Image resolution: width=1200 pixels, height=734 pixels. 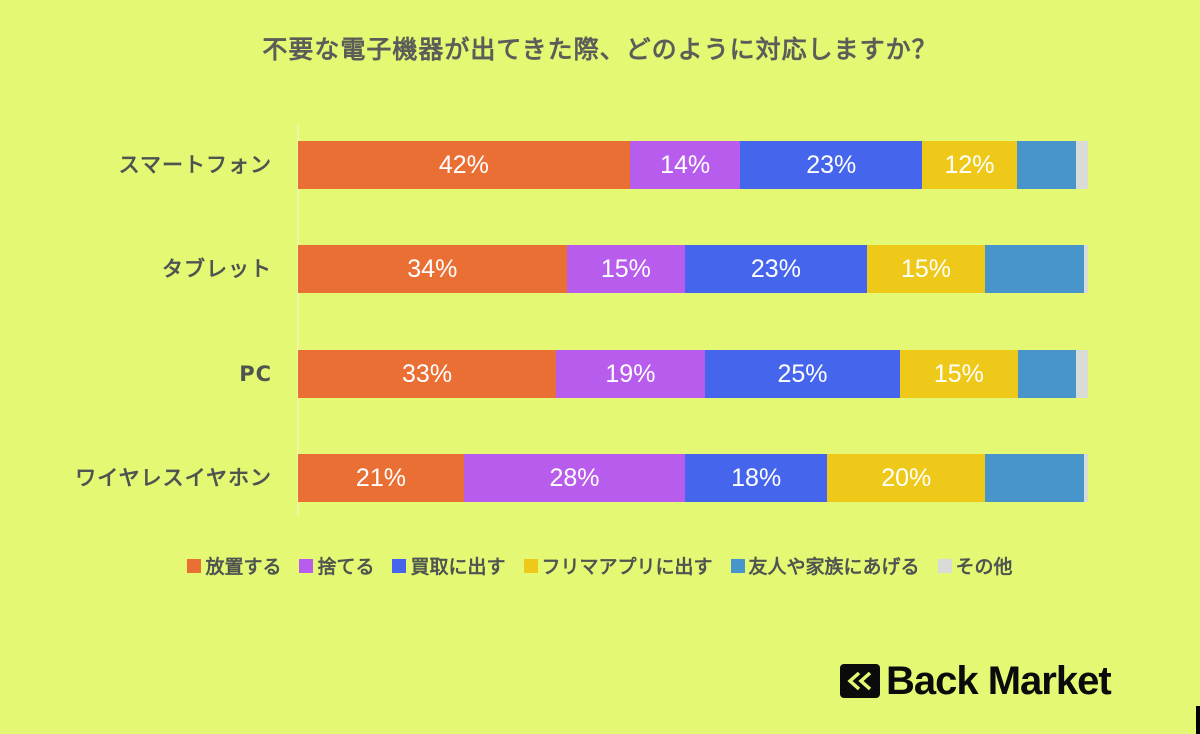 What do you see at coordinates (600, 49) in the screenshot?
I see `chart-title: 不要な電子機器が出てきた際、どのように対応しますか？` at bounding box center [600, 49].